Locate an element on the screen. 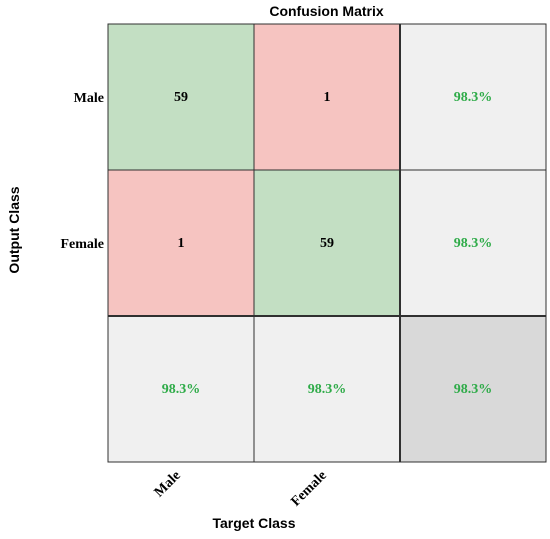  y-tick-label: Male is located at coordinates (89, 98).